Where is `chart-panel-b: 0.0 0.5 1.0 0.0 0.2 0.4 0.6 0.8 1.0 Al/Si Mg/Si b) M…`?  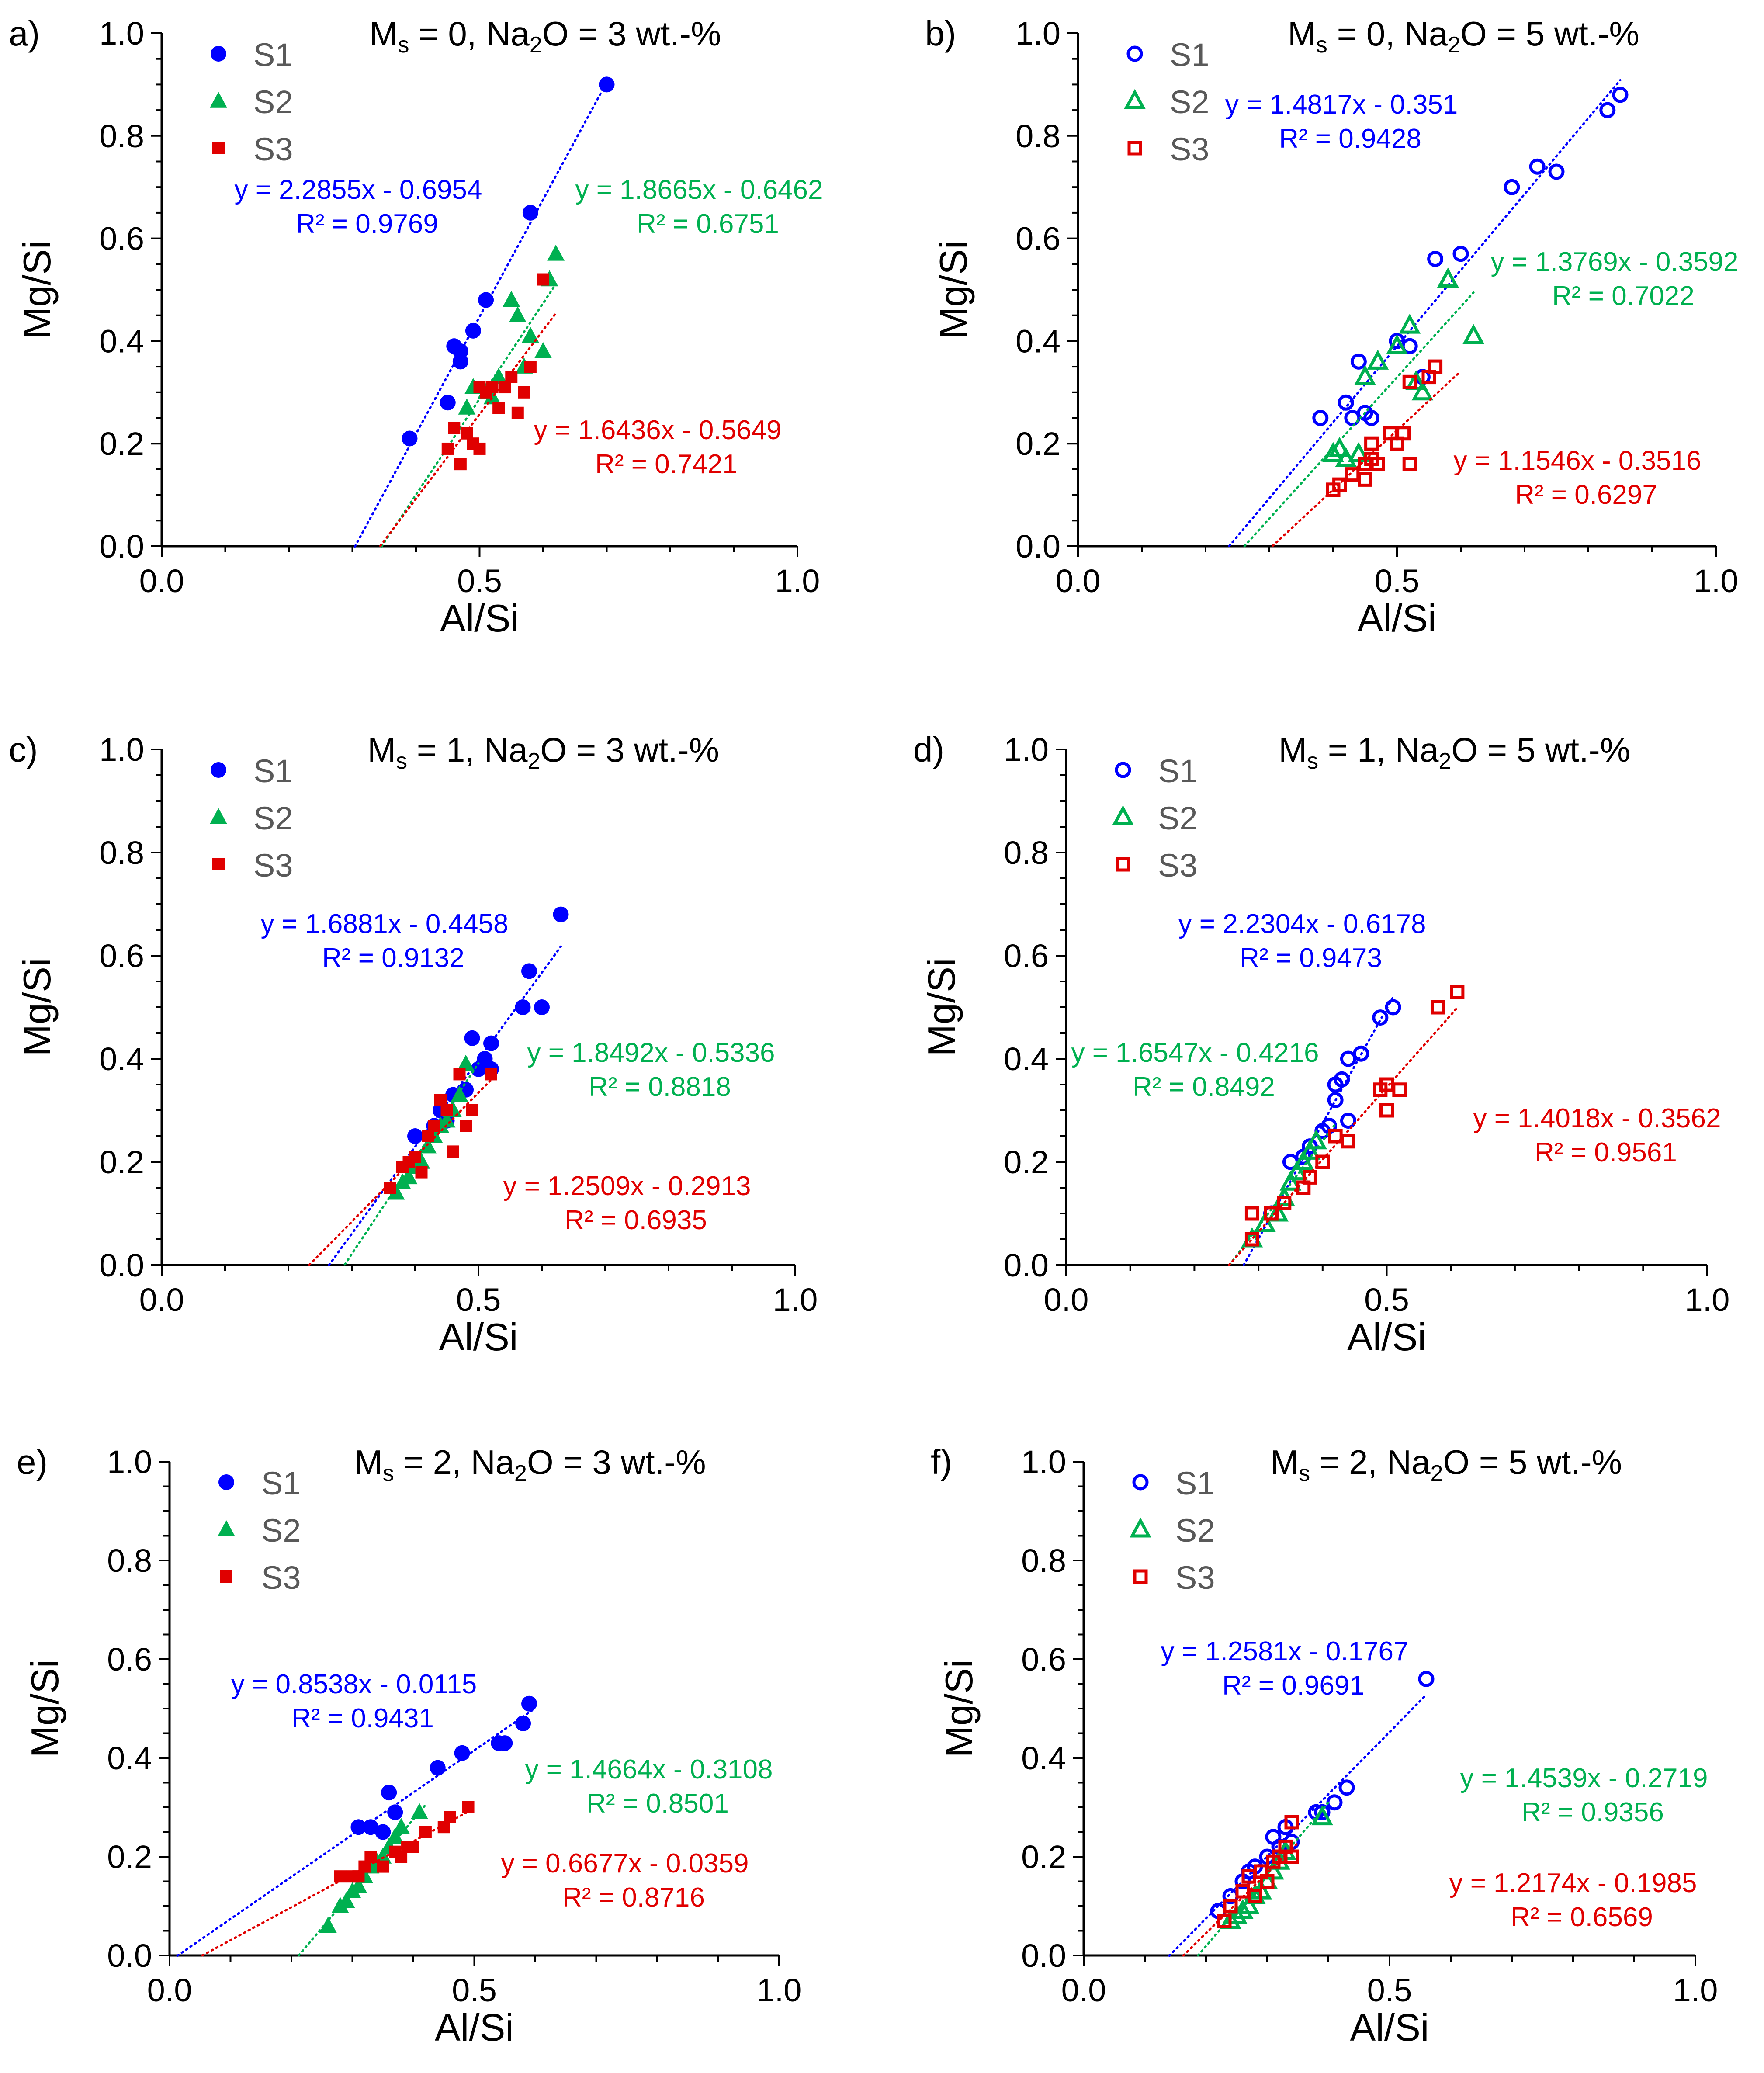 chart-panel-b: 0.0 0.5 1.0 0.0 0.2 0.4 0.6 0.8 1.0 Al/Si Mg/Si b) M… is located at coordinates (1332, 327).